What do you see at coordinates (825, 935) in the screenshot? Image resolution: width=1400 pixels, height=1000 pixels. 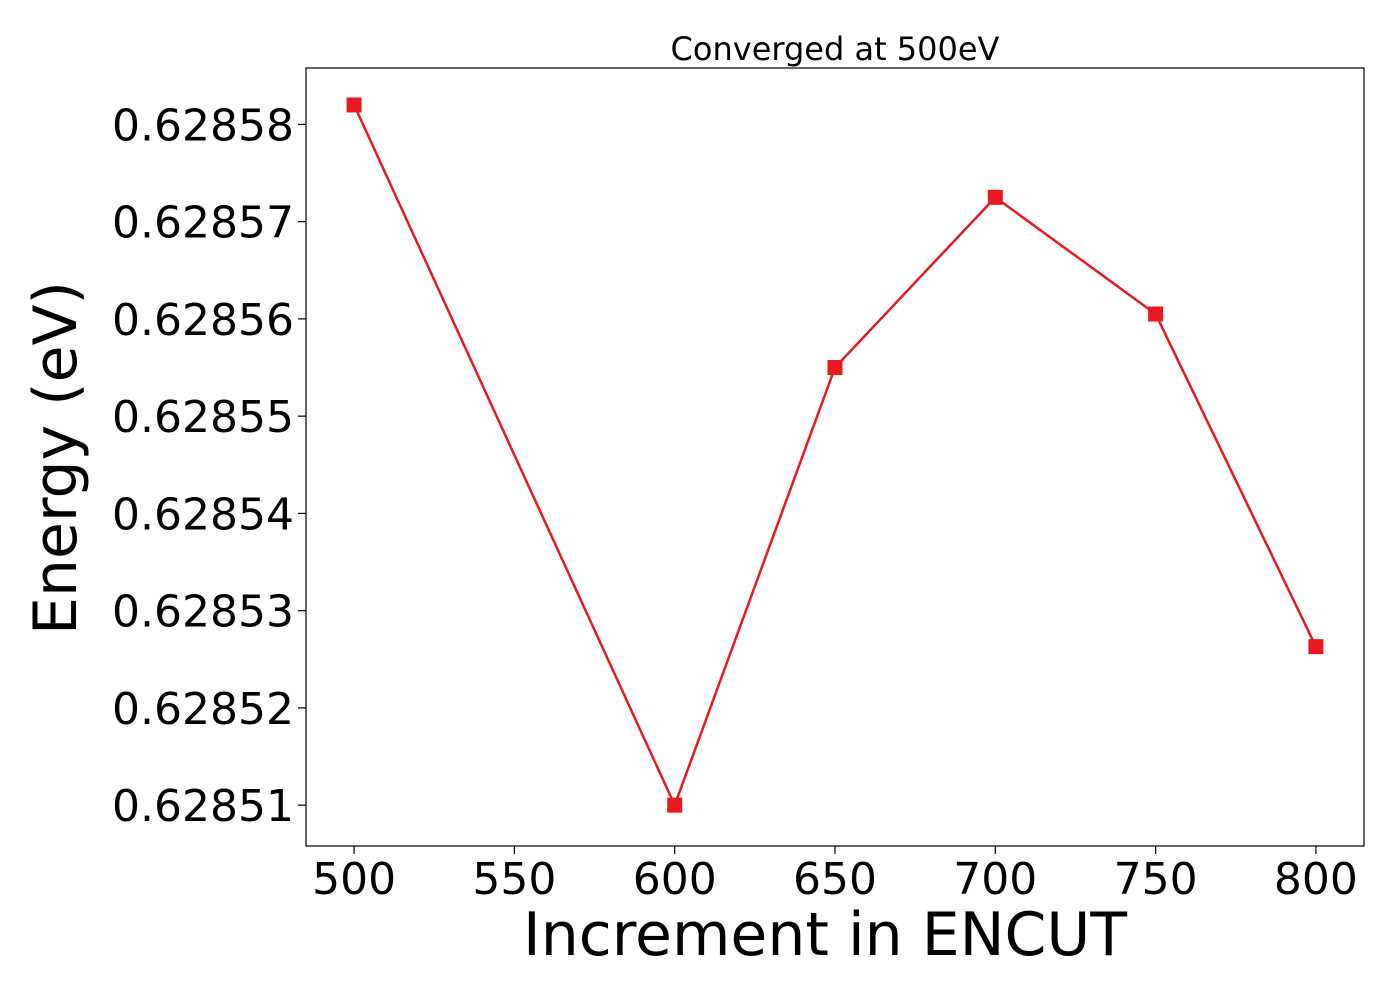 I see `x-axis-title: Increment in ENCUT` at bounding box center [825, 935].